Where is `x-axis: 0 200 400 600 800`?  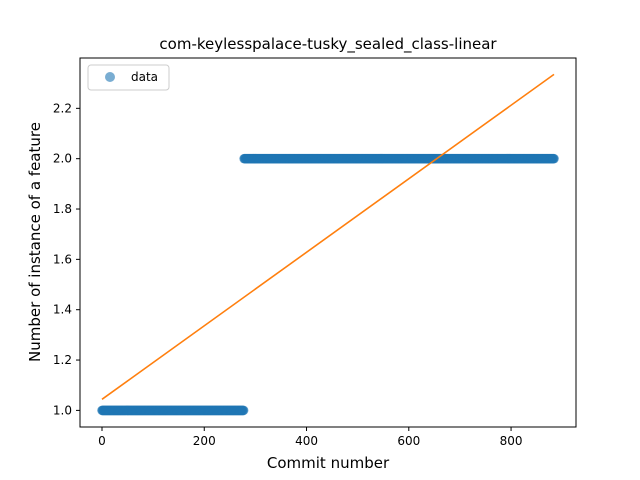 x-axis: 0 200 400 600 800 is located at coordinates (310, 437).